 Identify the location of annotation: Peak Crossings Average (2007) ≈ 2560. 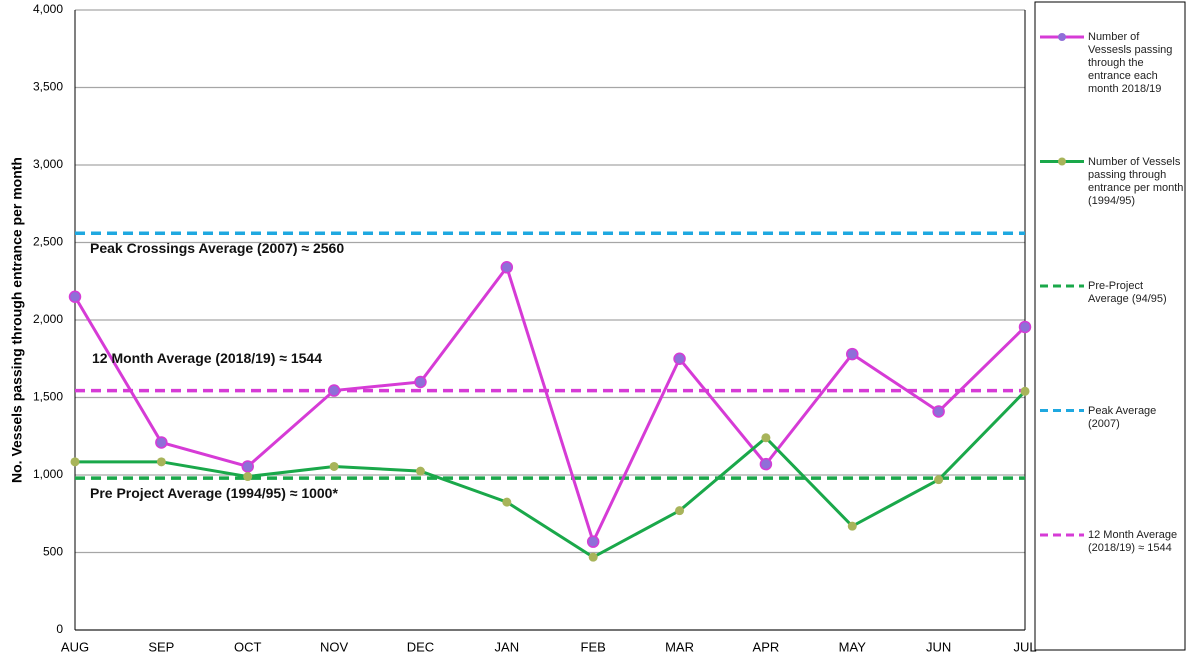
(217, 248).